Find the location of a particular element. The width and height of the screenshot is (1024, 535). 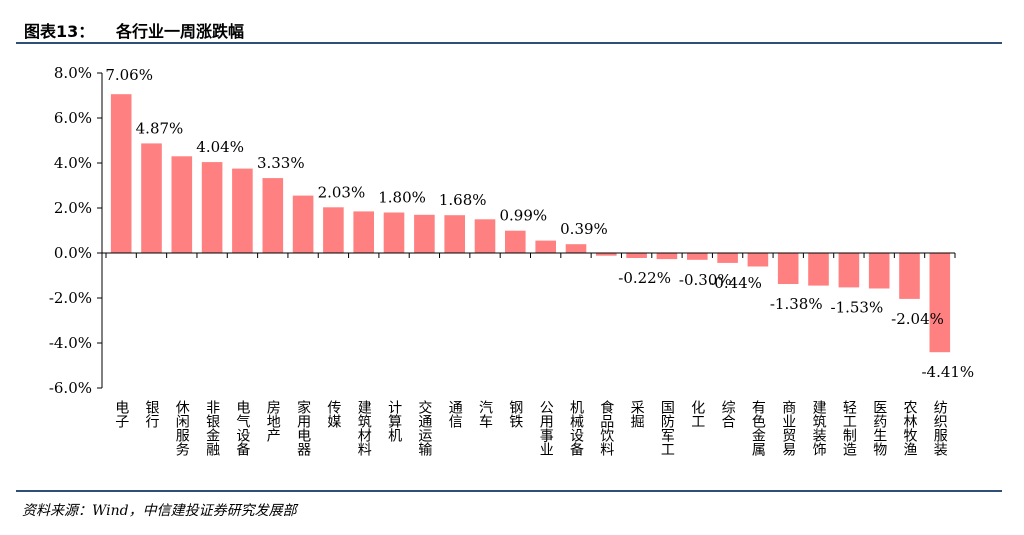

category-label: 商业贸易 is located at coordinates (788, 428).